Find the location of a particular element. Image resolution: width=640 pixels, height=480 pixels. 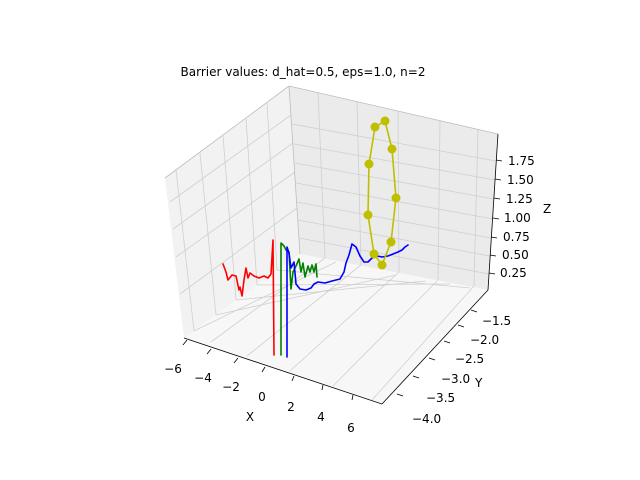

x-tick-label: 6 is located at coordinates (351, 428).